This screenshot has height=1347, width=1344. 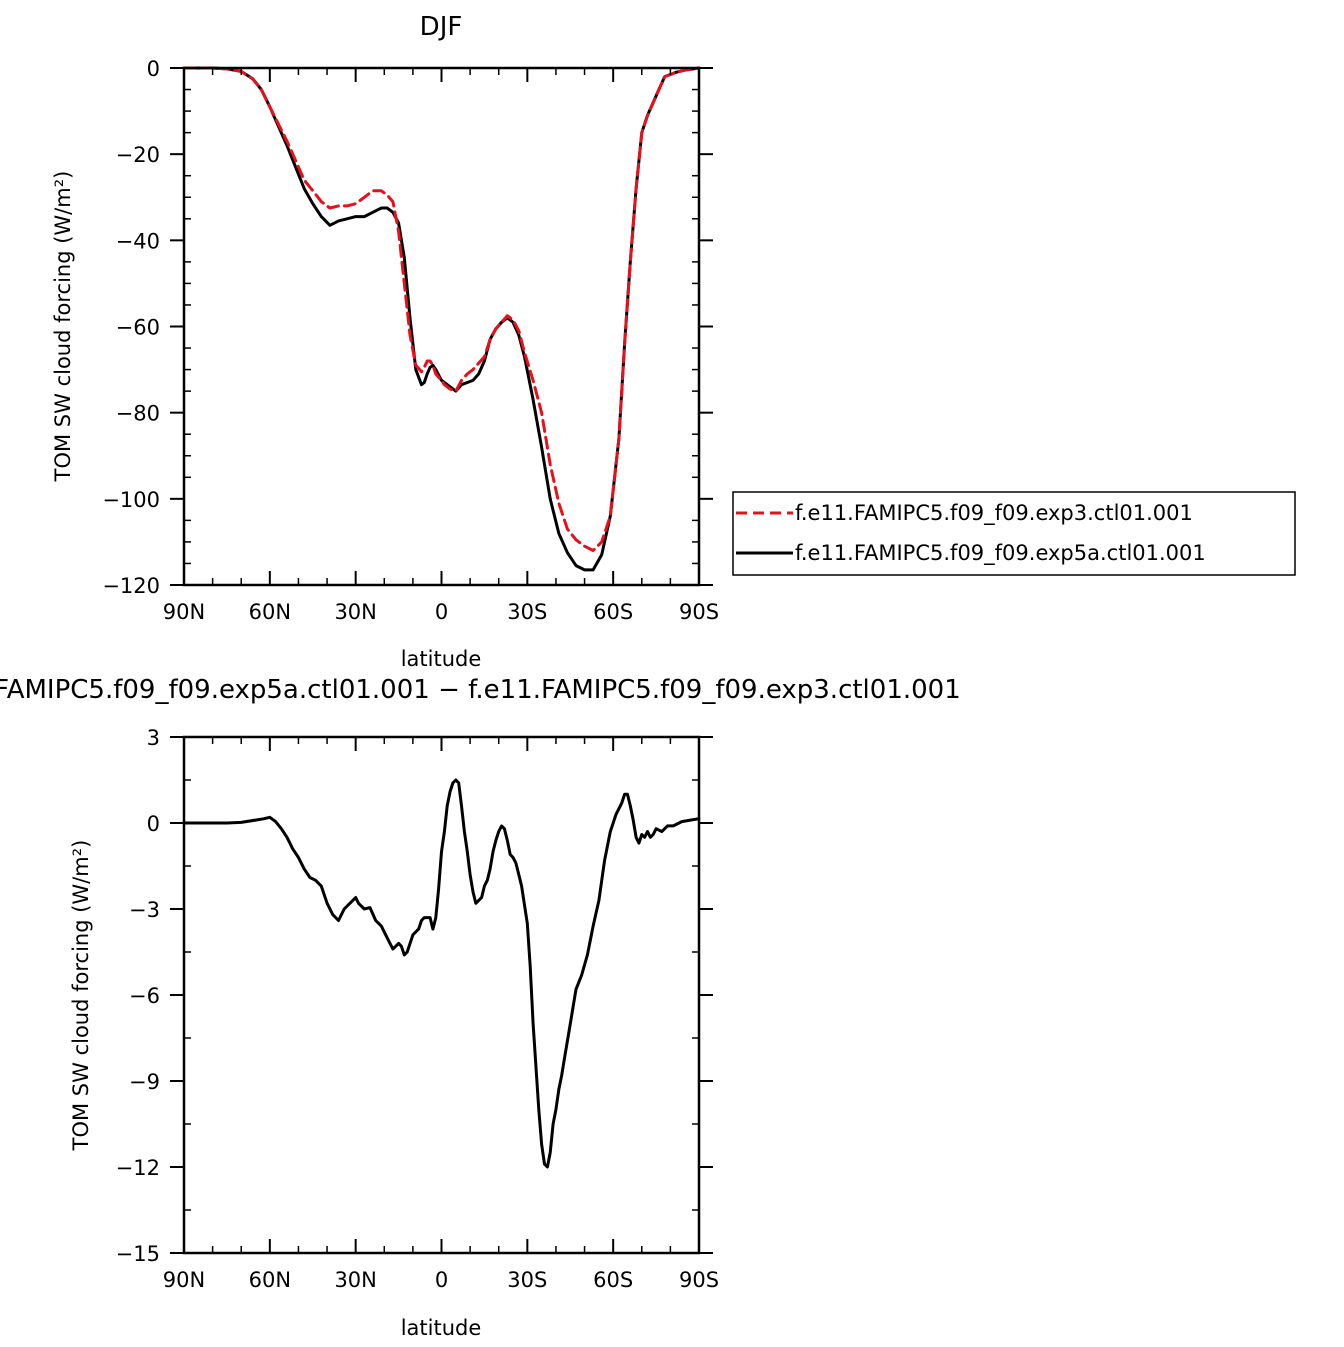 What do you see at coordinates (441, 612) in the screenshot?
I see `top-x-tick-label: 0` at bounding box center [441, 612].